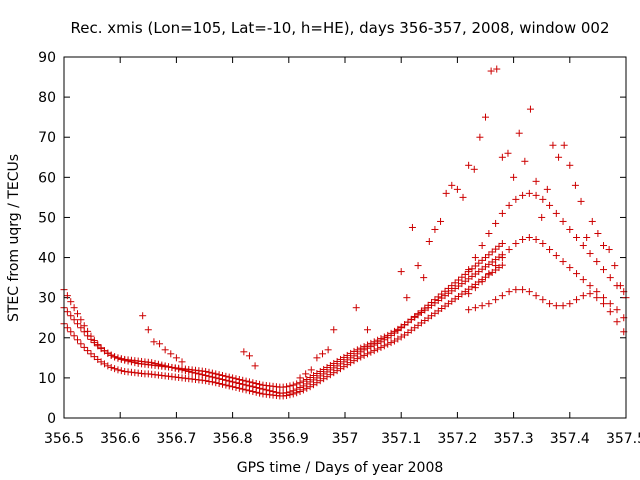 The height and width of the screenshot is (480, 640). I want to click on x-tick-label: 356.8, so click(233, 439).